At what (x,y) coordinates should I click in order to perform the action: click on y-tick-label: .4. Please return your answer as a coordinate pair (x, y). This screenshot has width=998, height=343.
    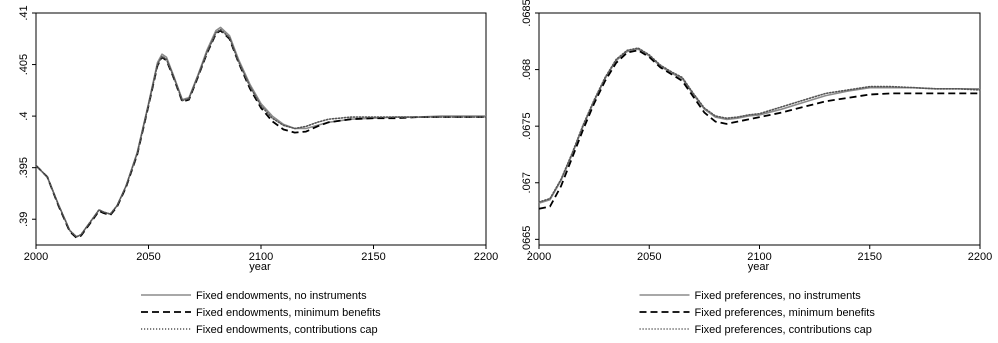
    Looking at the image, I should click on (24, 116).